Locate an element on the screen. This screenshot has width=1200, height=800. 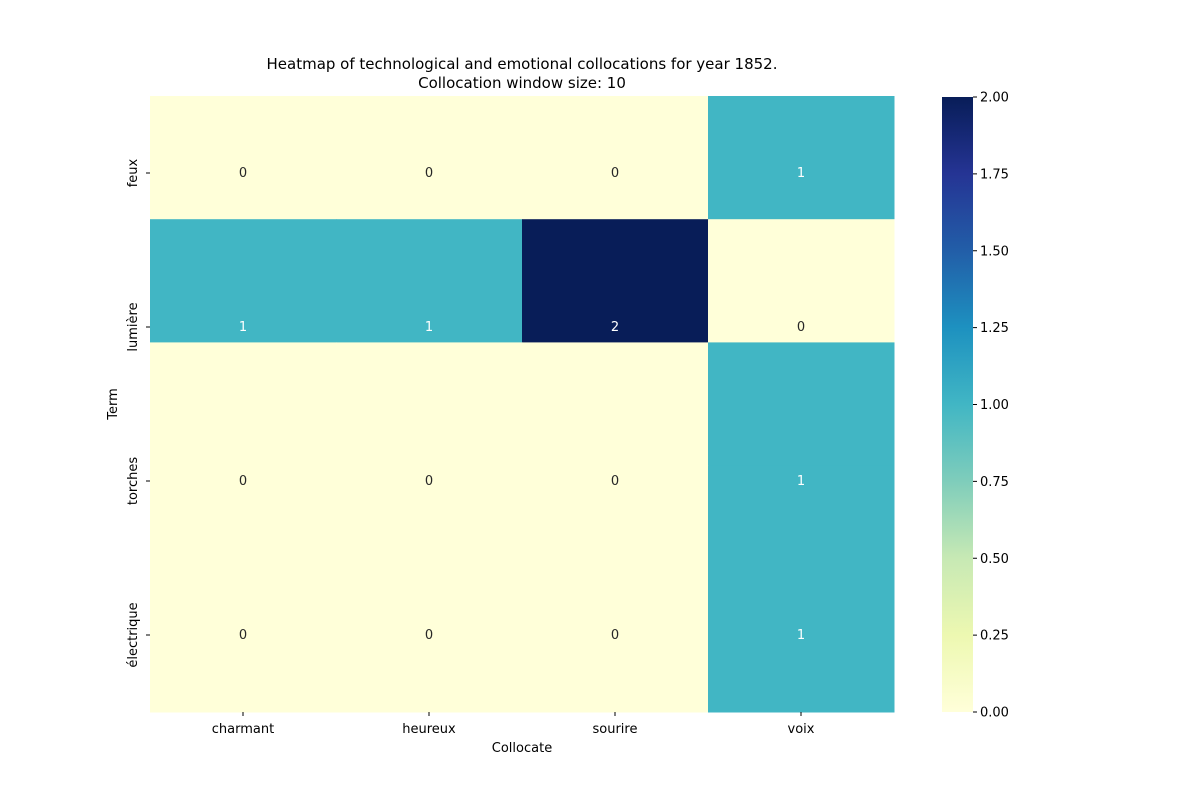
colorbar: 0.00 0.25 0.50 0.75 1.00 1.25 1.50 1.75 2.00 is located at coordinates (975, 406).